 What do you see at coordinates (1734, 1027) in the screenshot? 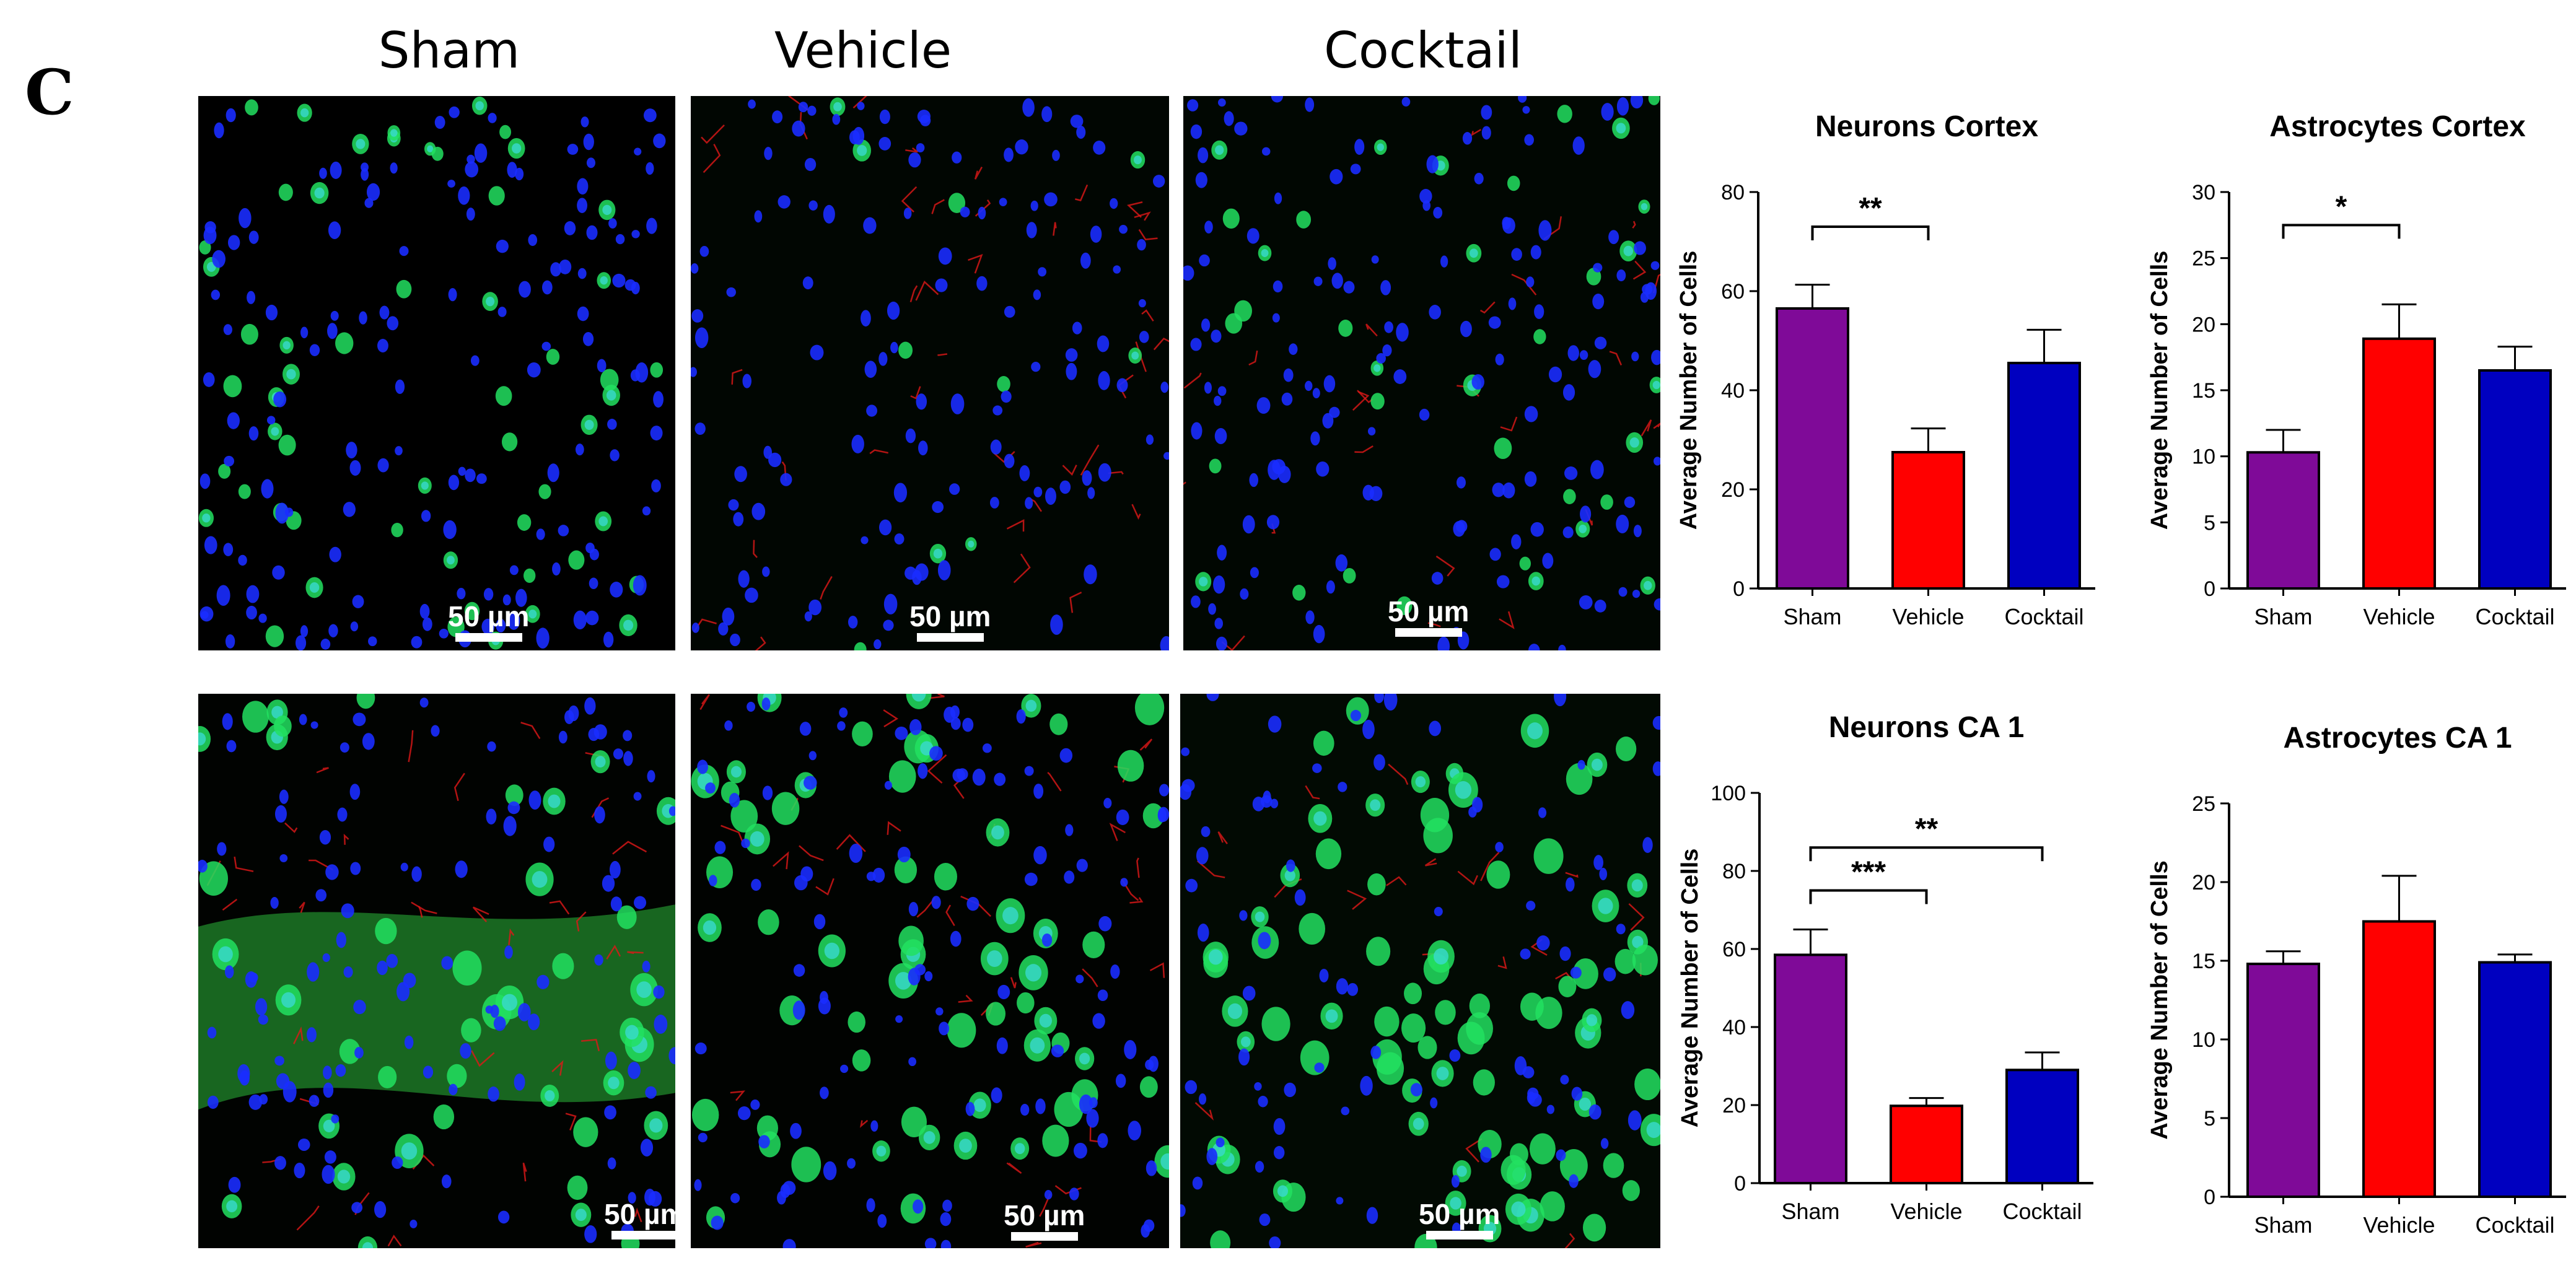
I see `y-tick-label: 40` at bounding box center [1734, 1027].